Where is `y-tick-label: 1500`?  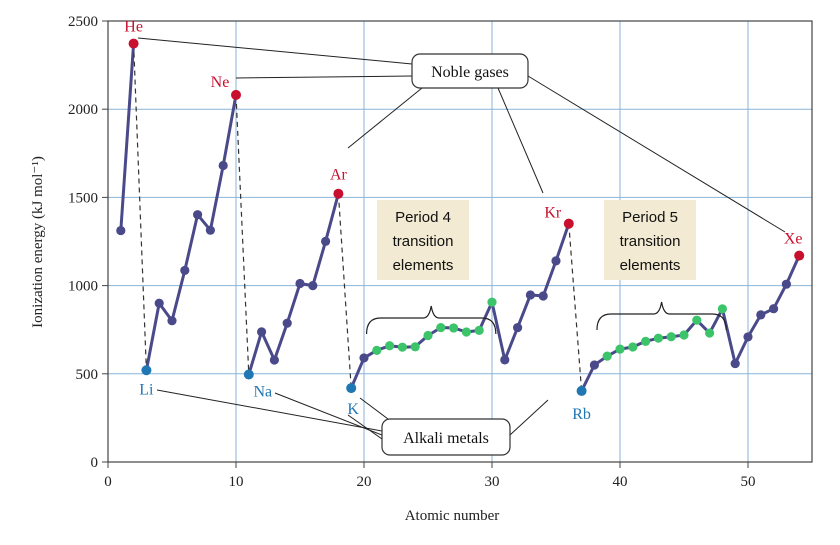
y-tick-label: 1500 is located at coordinates (83, 198).